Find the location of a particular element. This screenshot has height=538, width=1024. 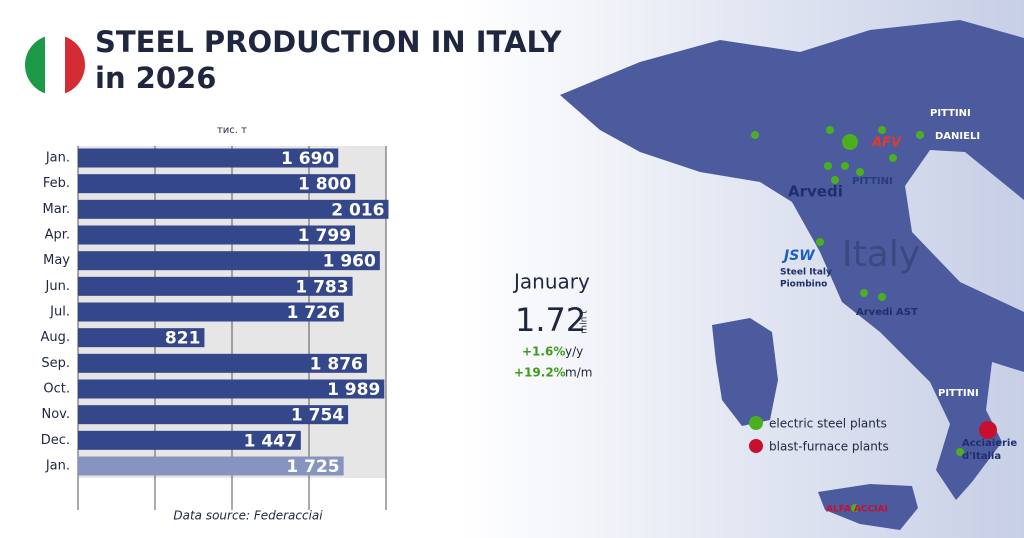

sicily is located at coordinates (868, 507).